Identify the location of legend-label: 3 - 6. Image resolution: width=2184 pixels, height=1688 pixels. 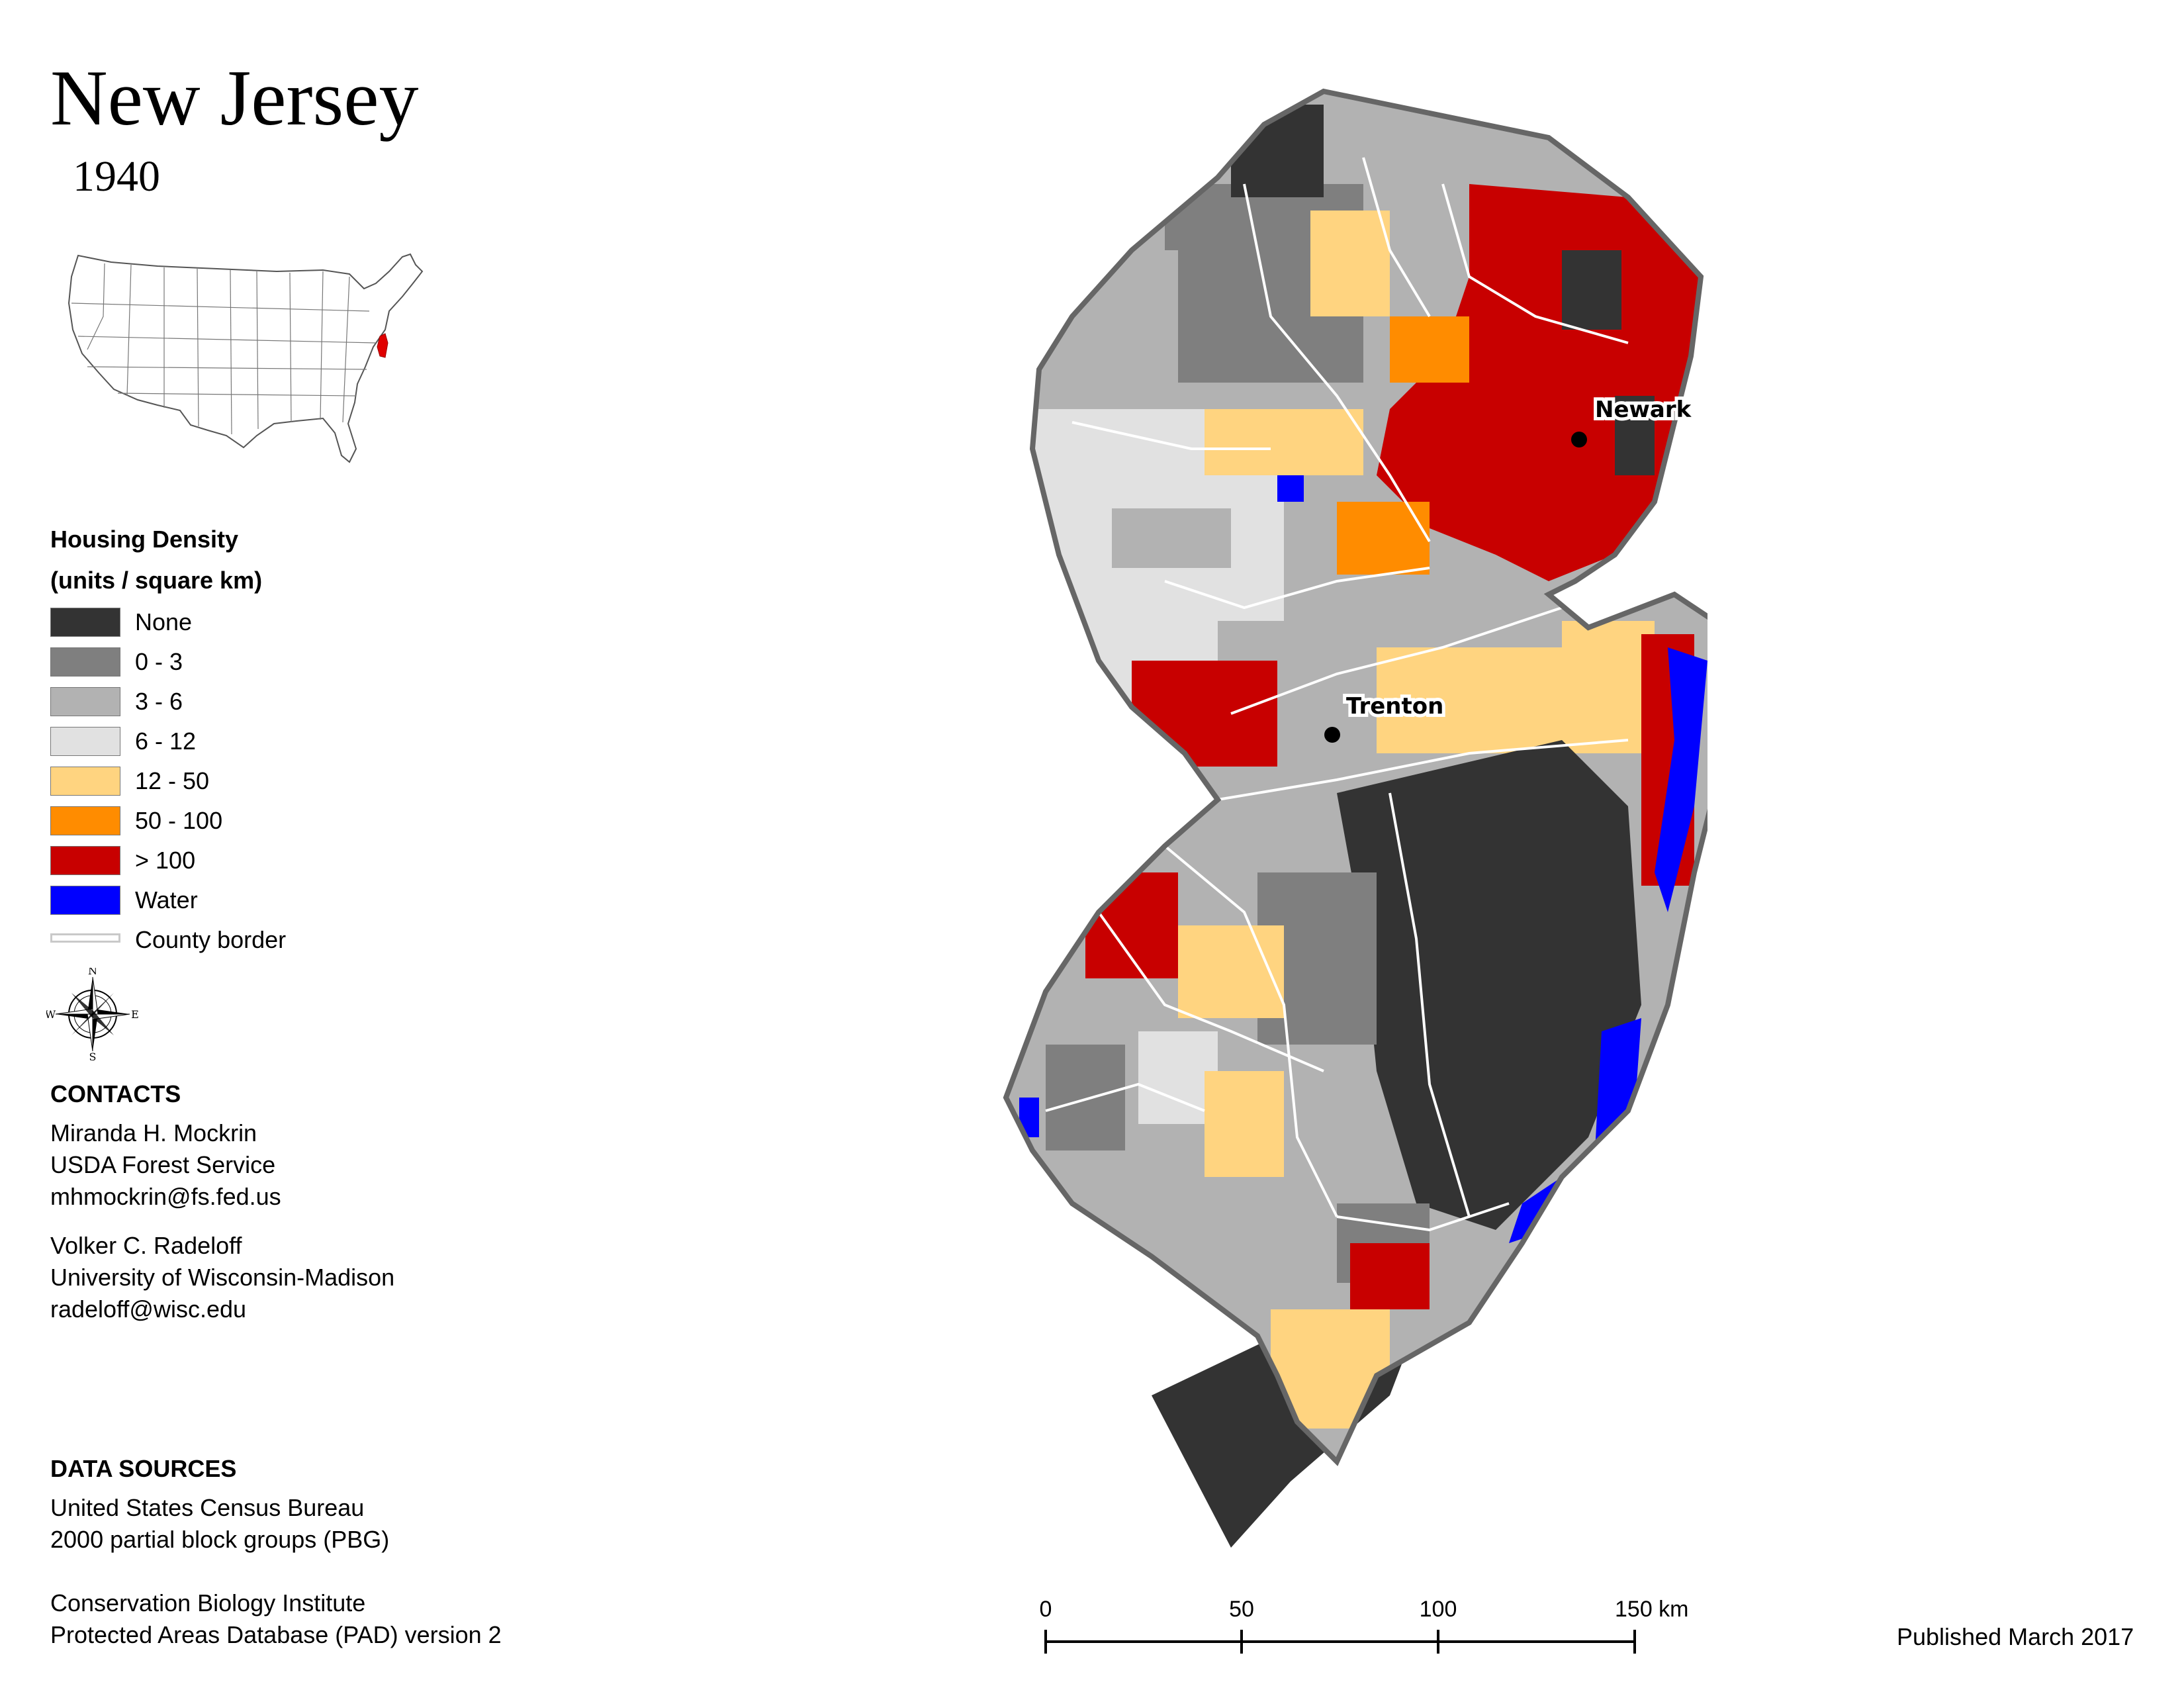
(159, 701).